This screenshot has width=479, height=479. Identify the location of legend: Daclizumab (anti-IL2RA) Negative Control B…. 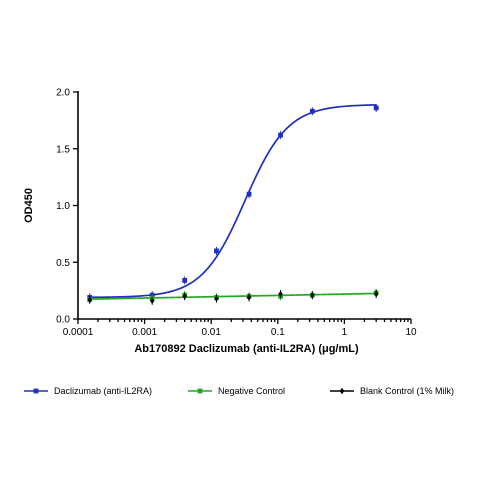
(239, 391).